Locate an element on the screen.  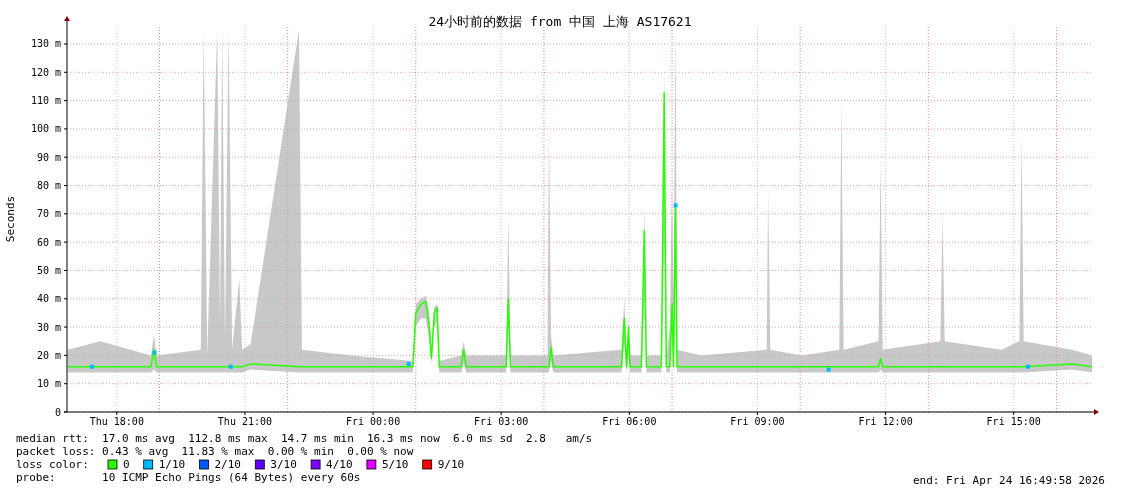
legend-label: 4/10 is located at coordinates (339, 464).